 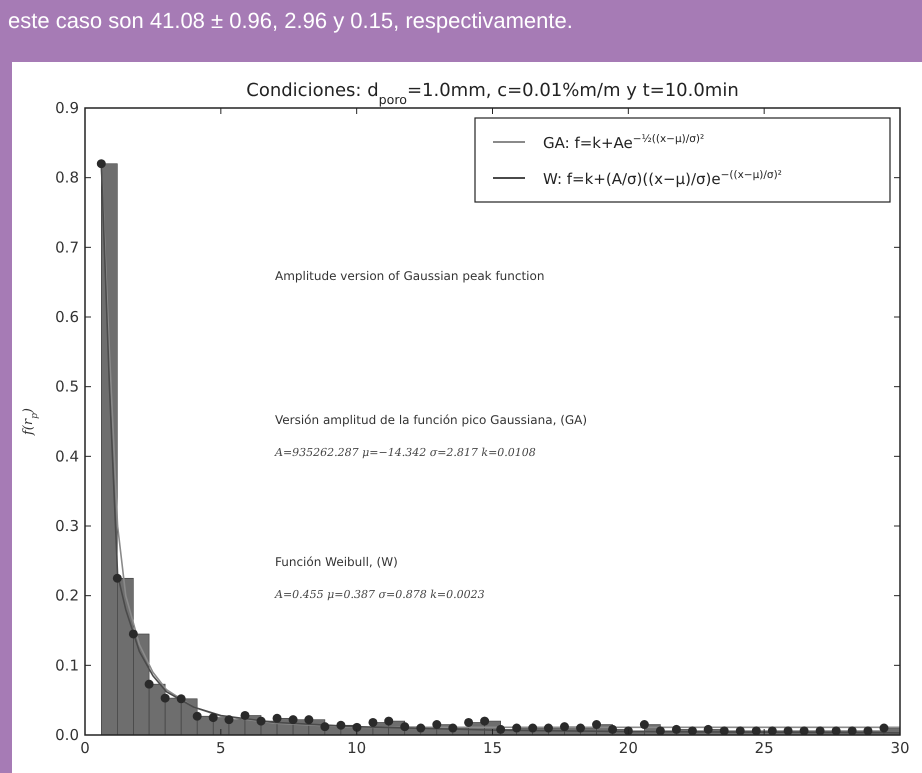 What do you see at coordinates (336, 562) in the screenshot?
I see `annotation: Función Weibull, (W)` at bounding box center [336, 562].